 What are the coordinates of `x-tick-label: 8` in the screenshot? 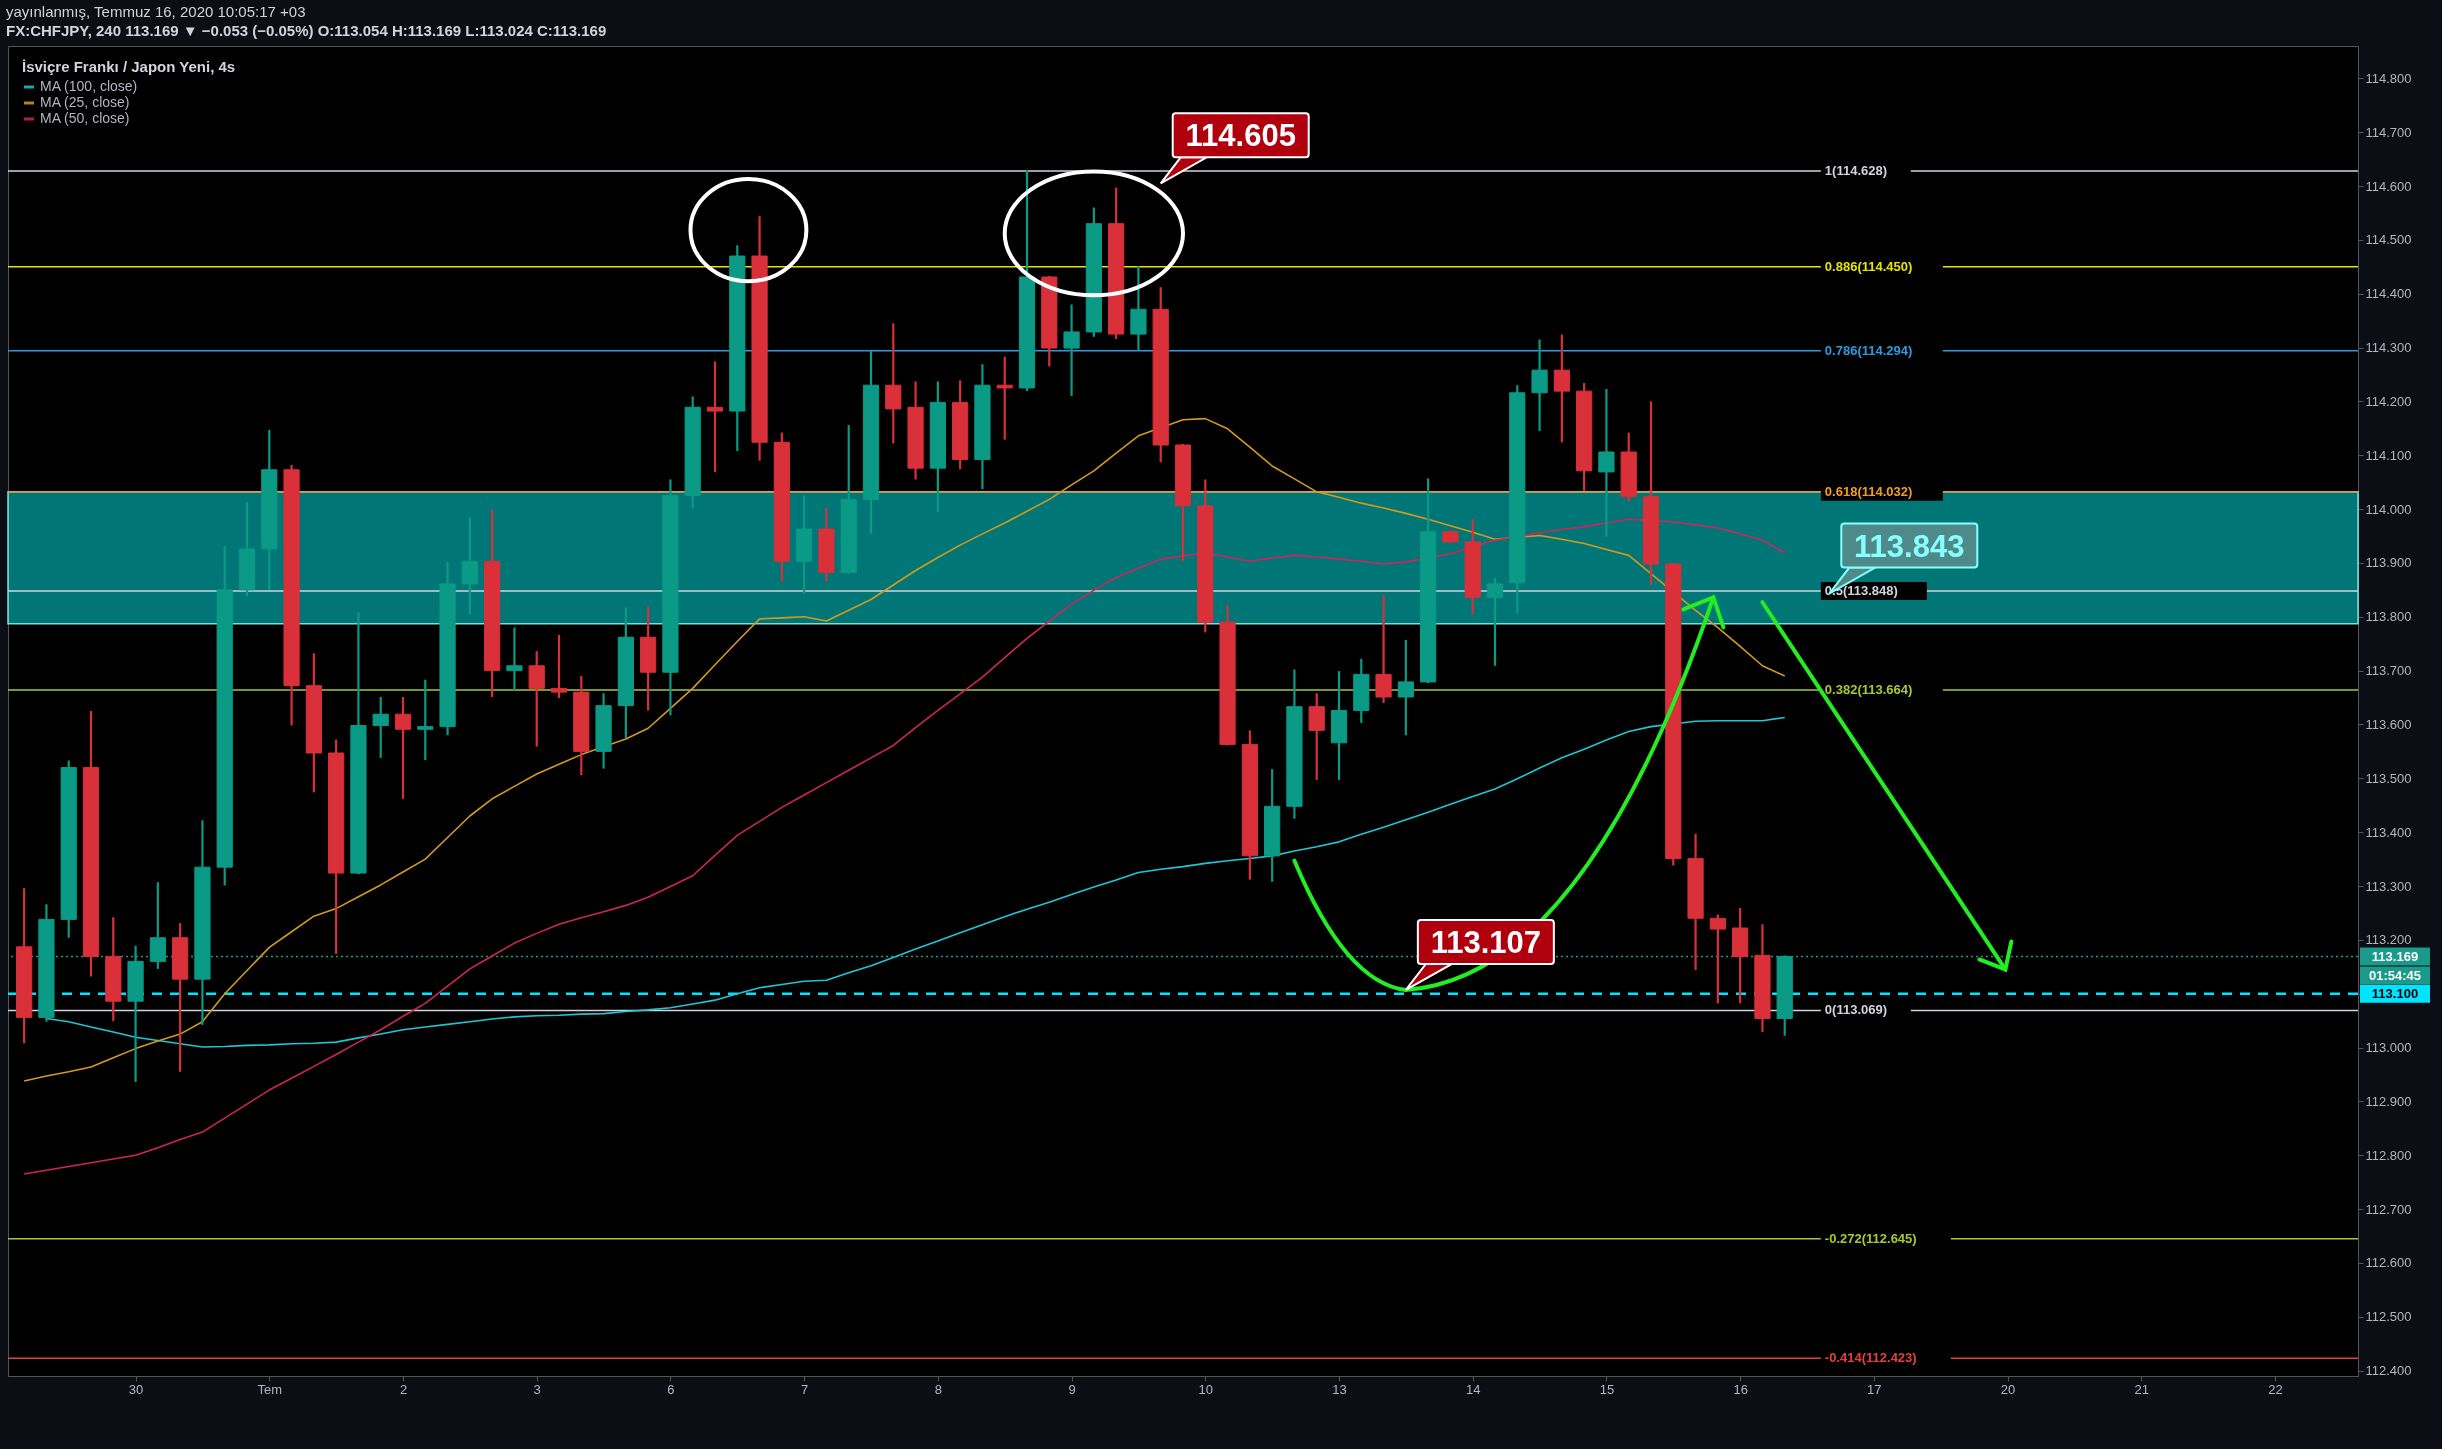 It's located at (938, 1389).